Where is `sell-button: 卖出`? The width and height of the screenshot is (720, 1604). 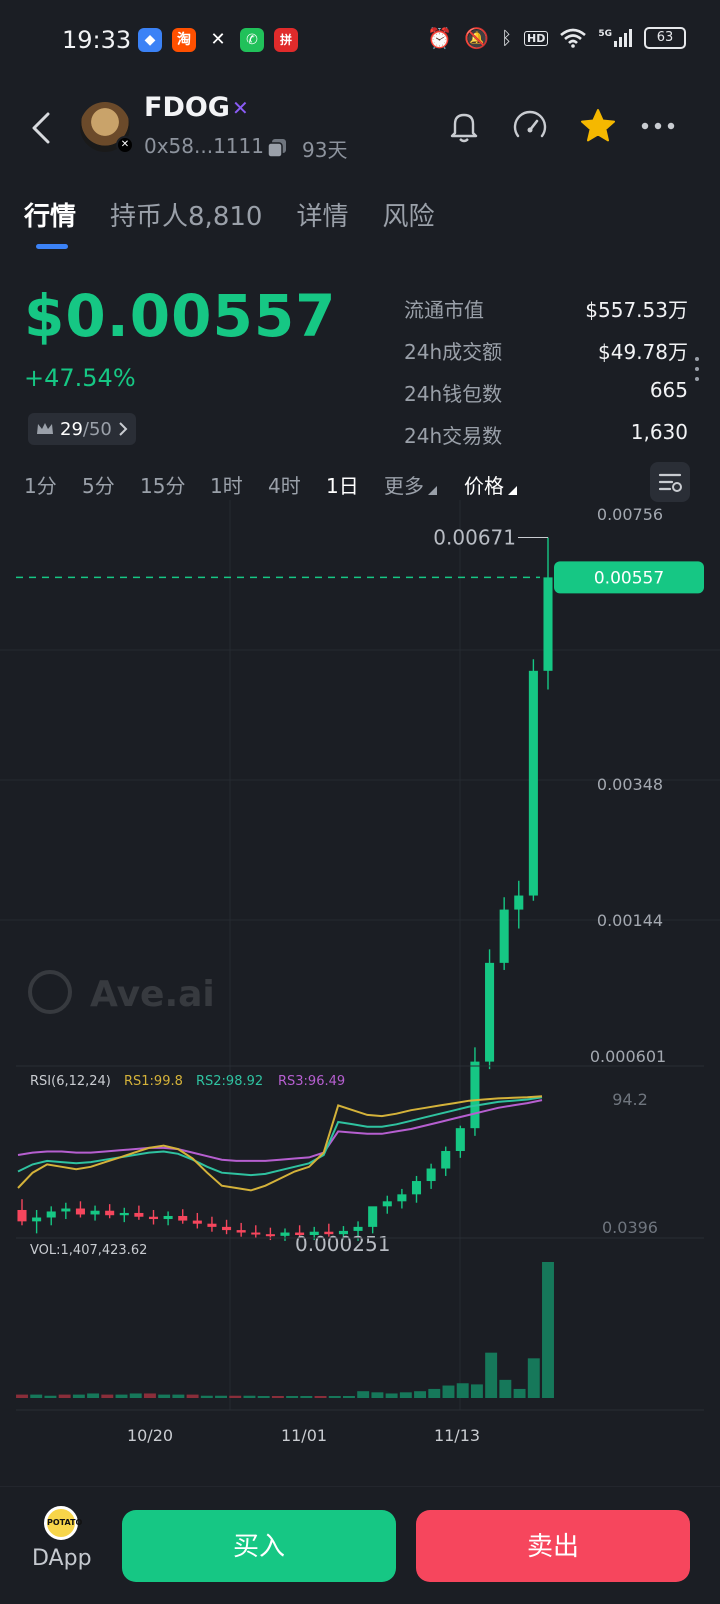 sell-button: 卖出 is located at coordinates (553, 1546).